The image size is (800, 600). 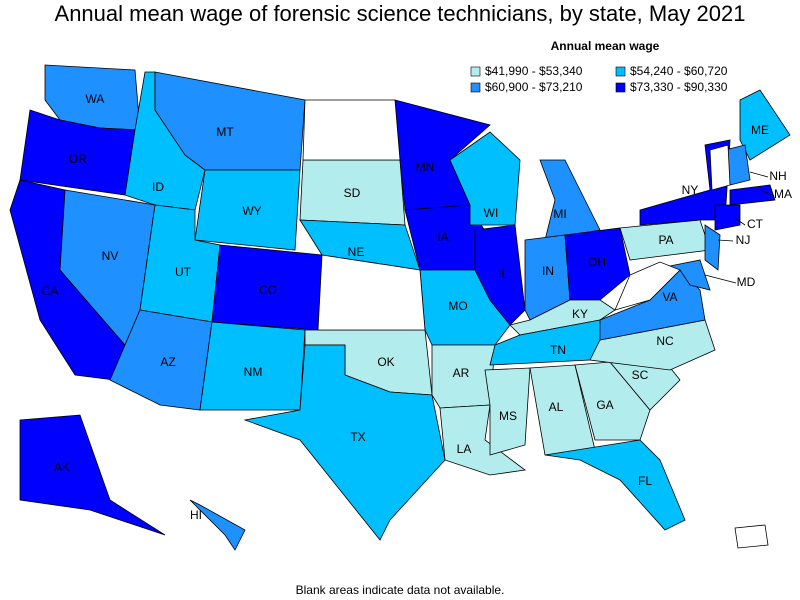 I want to click on state-label: OH, so click(x=597, y=262).